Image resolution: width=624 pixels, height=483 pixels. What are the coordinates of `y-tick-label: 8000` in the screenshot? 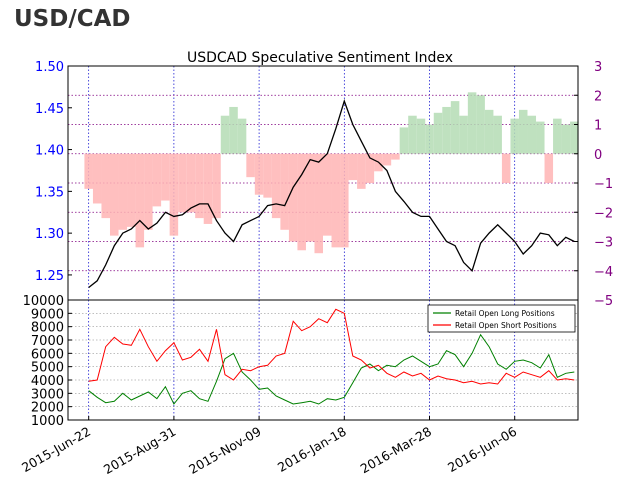 It's located at (47, 328).